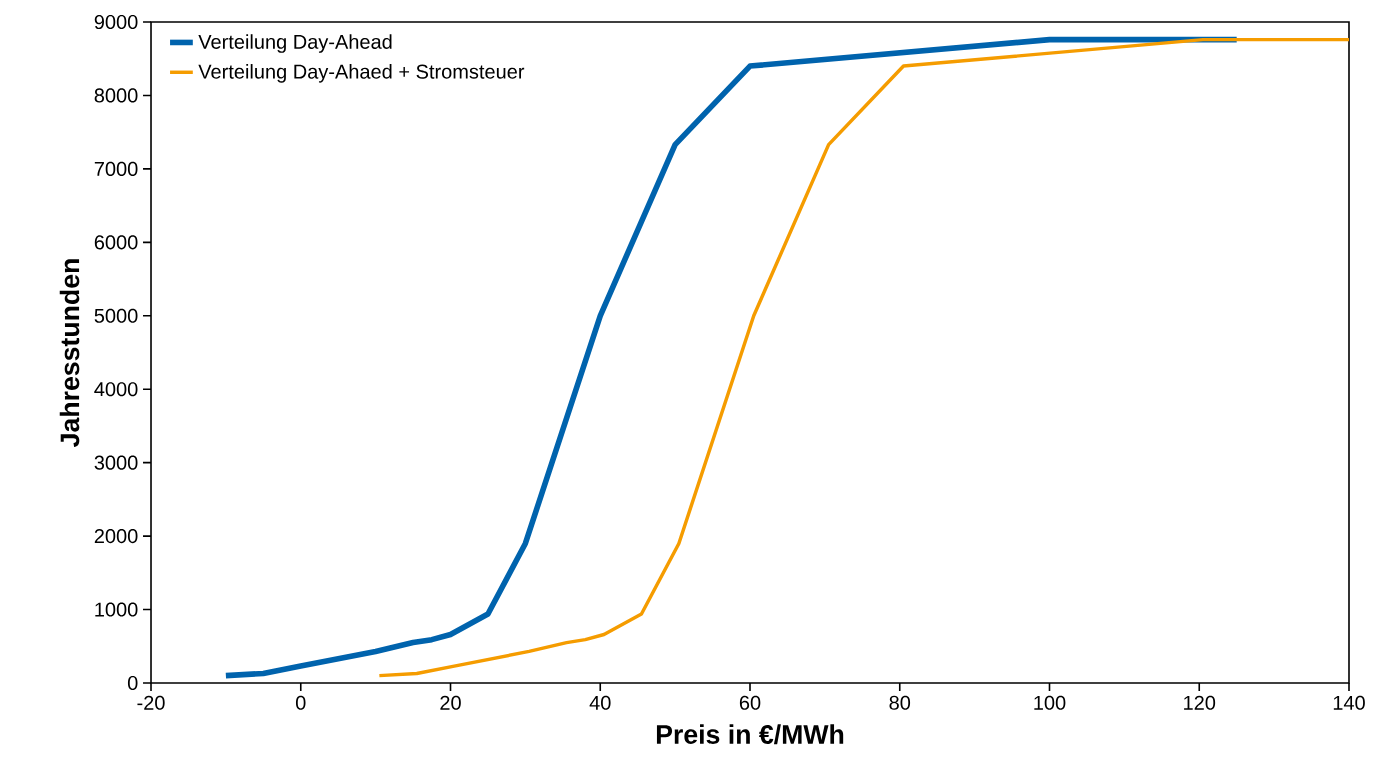 The height and width of the screenshot is (782, 1386). What do you see at coordinates (1349, 702) in the screenshot?
I see `x-tick-label: 140` at bounding box center [1349, 702].